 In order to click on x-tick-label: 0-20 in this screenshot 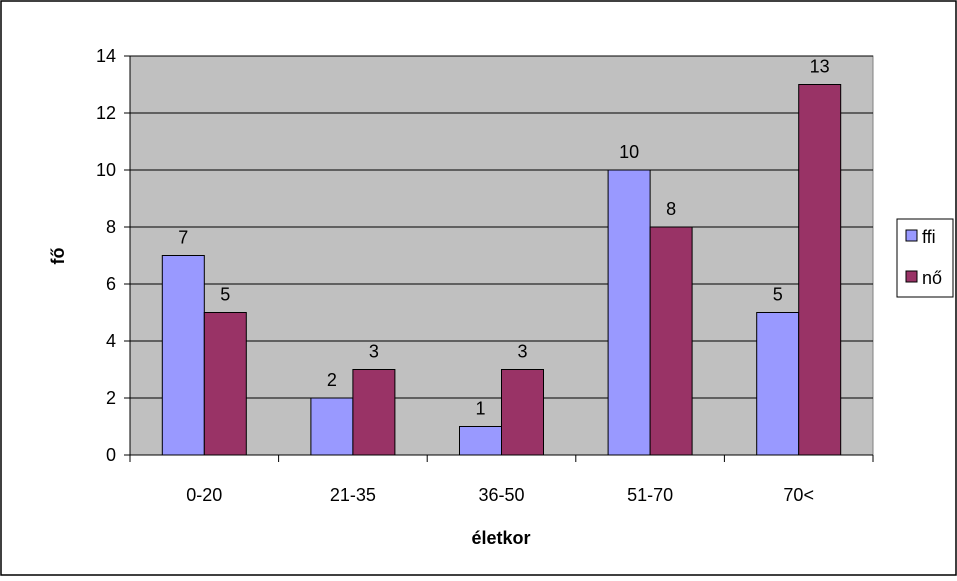, I will do `click(204, 495)`.